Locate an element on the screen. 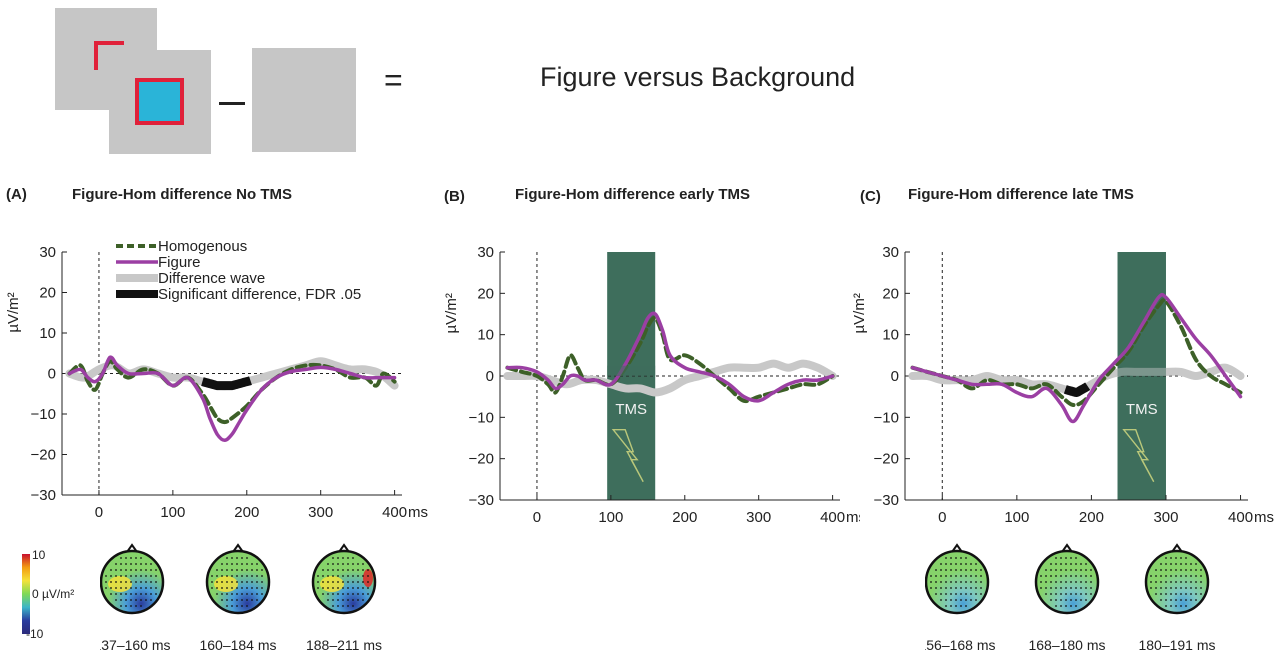 The height and width of the screenshot is (657, 1274). topomap: 137–160 ms is located at coordinates (135, 599).